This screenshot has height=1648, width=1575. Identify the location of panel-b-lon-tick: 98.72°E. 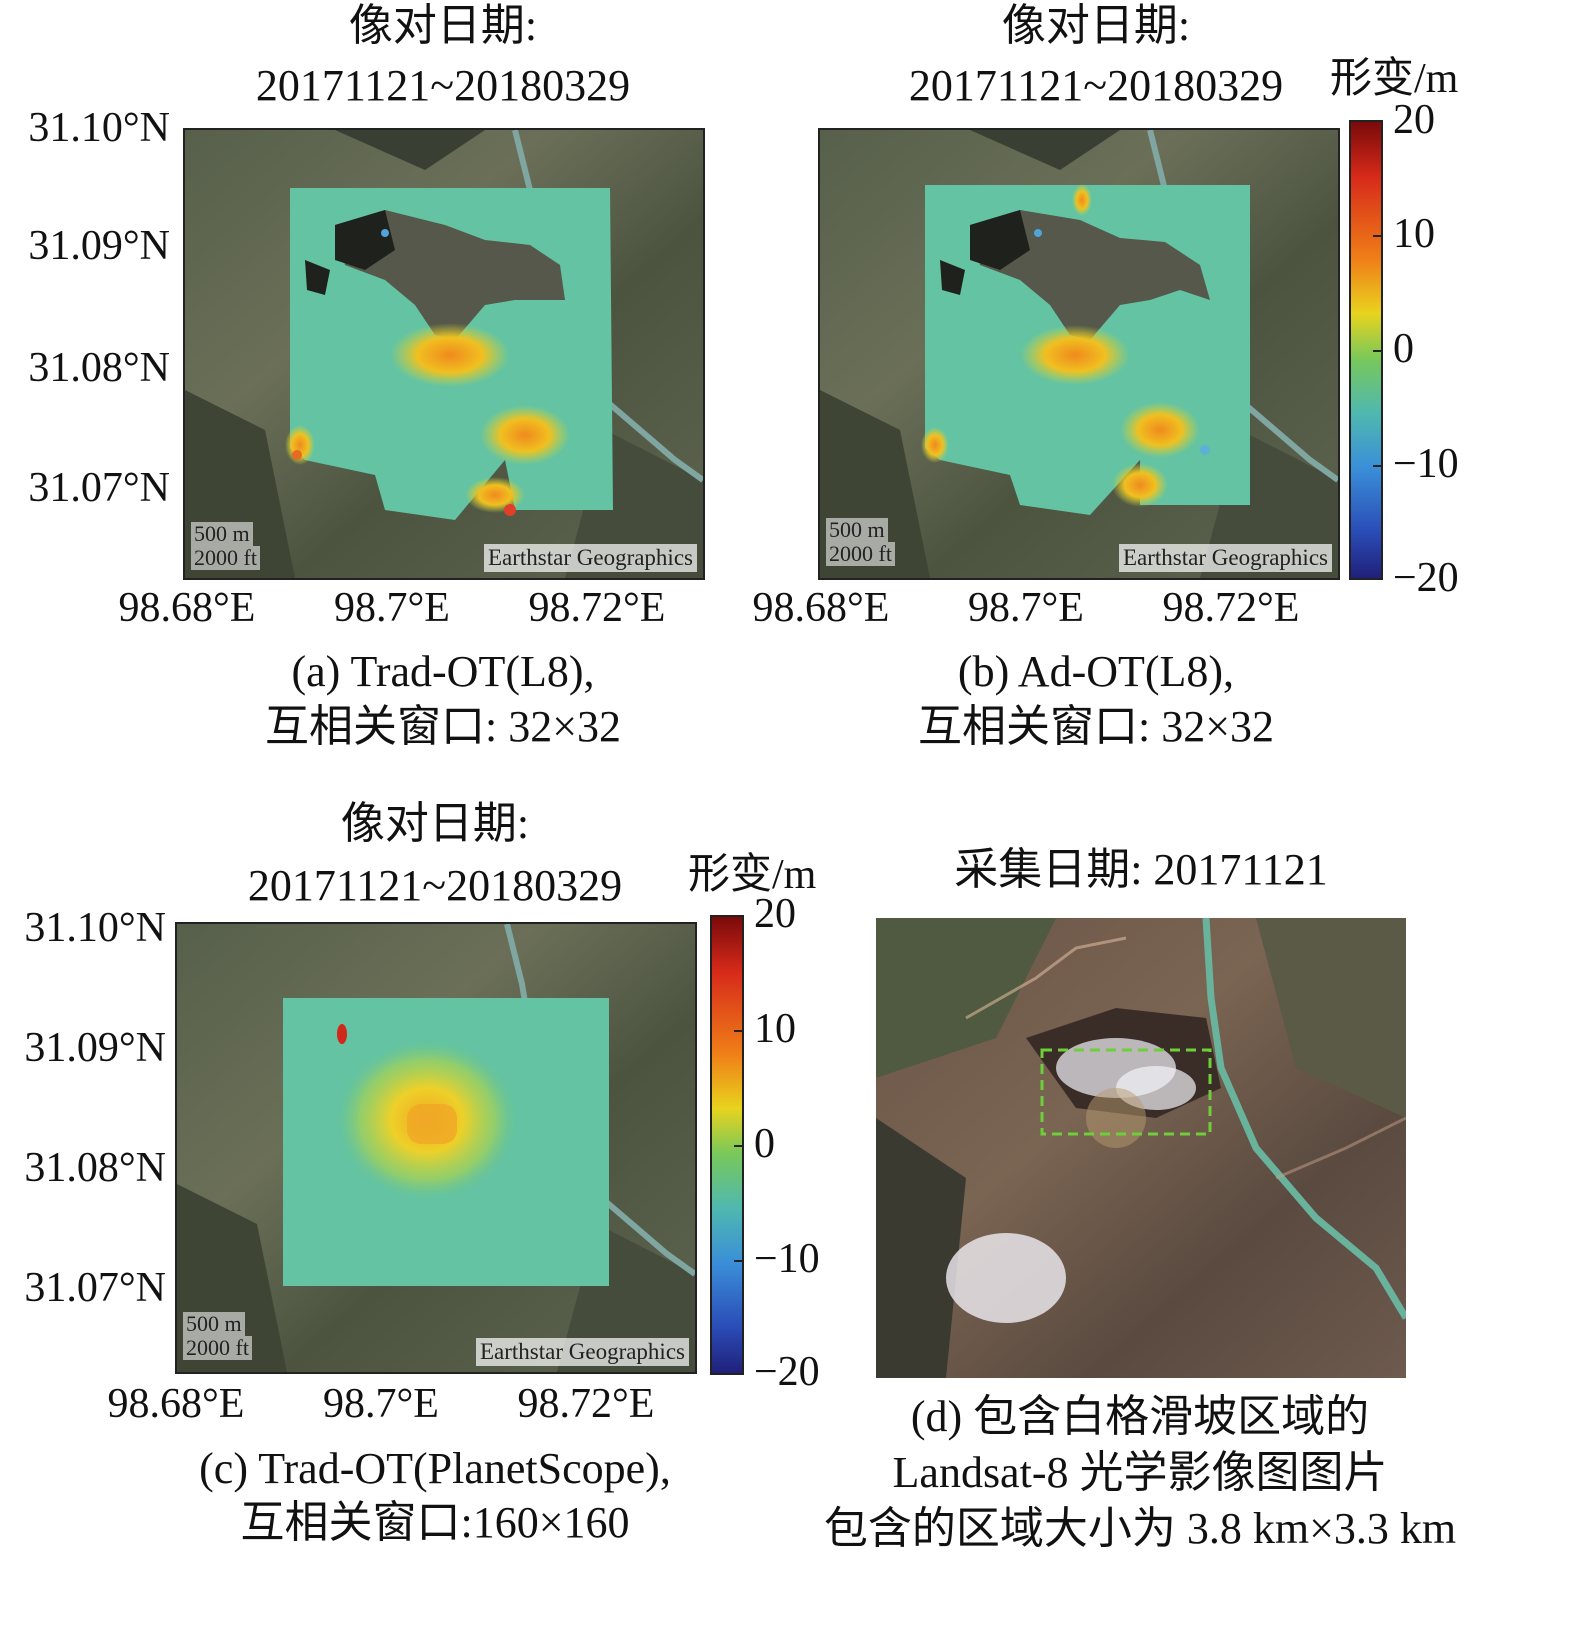
(1231, 608).